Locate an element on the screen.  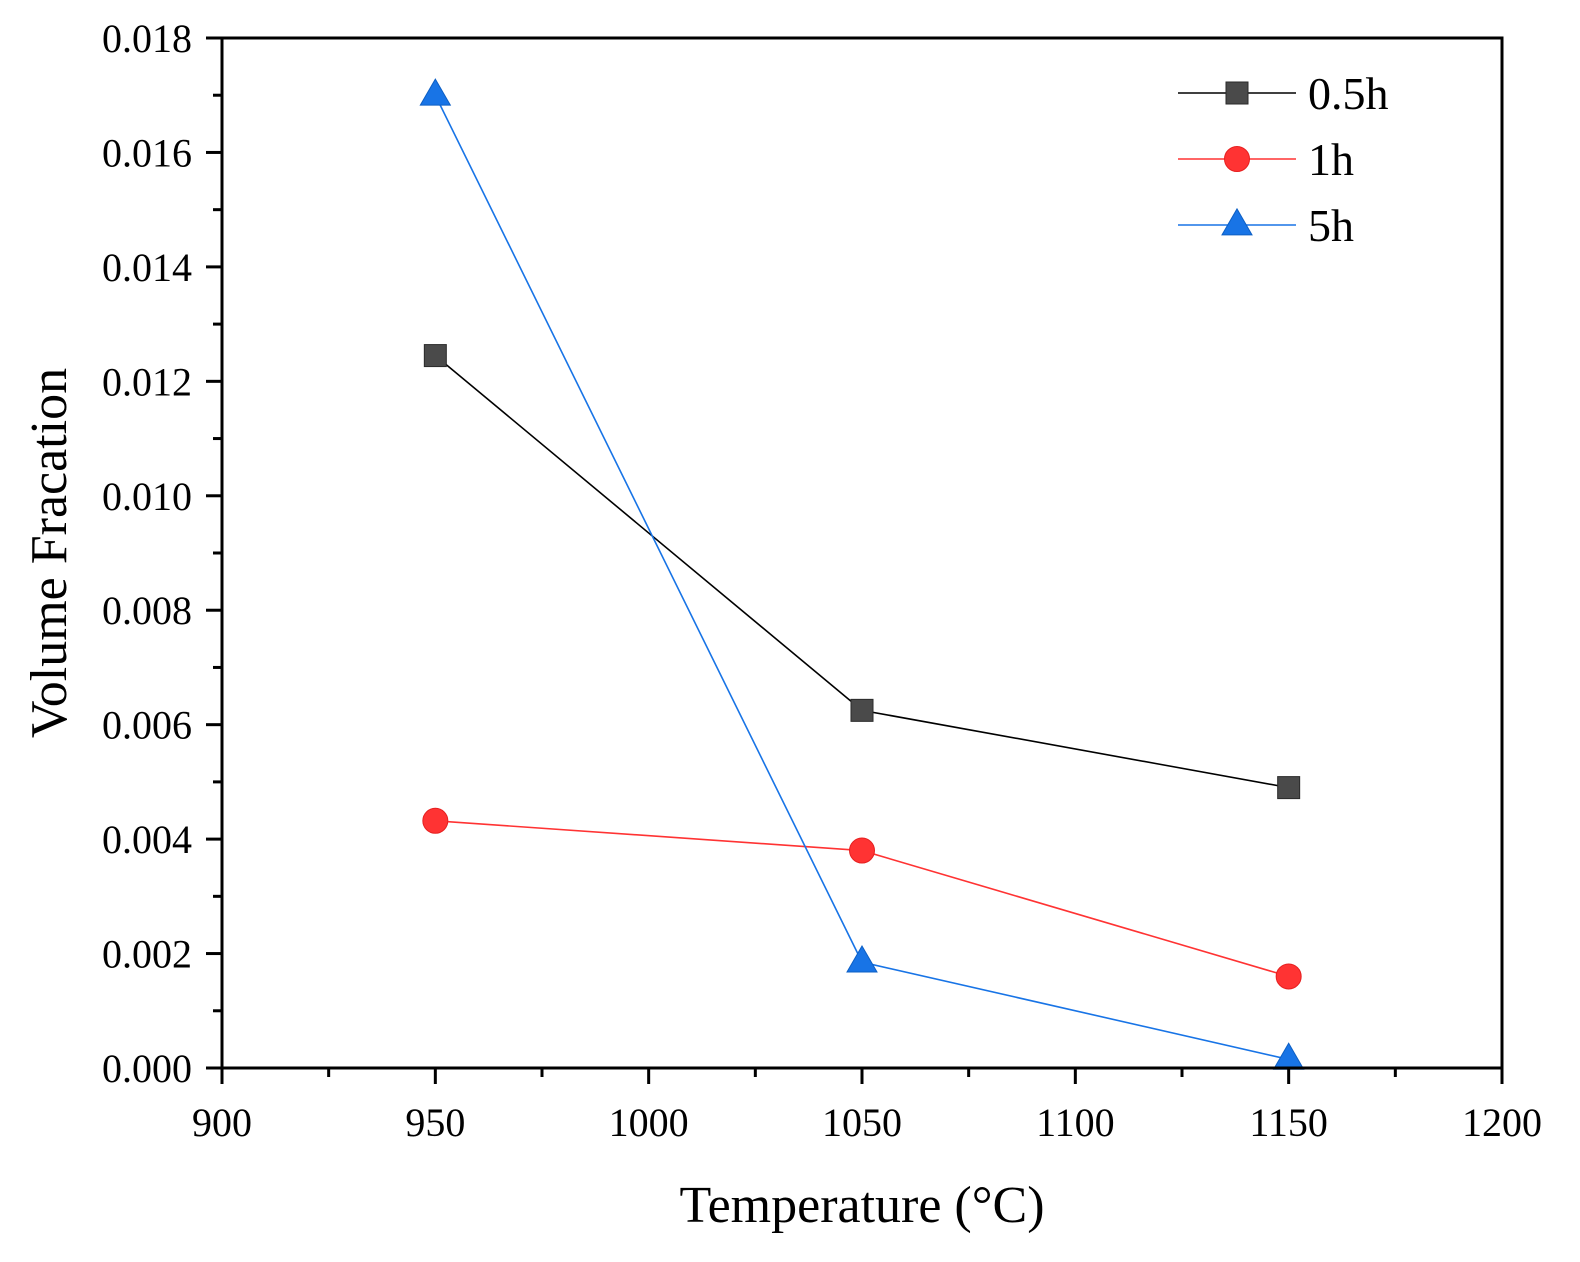
legend-entry: 1h is located at coordinates (1266, 159).